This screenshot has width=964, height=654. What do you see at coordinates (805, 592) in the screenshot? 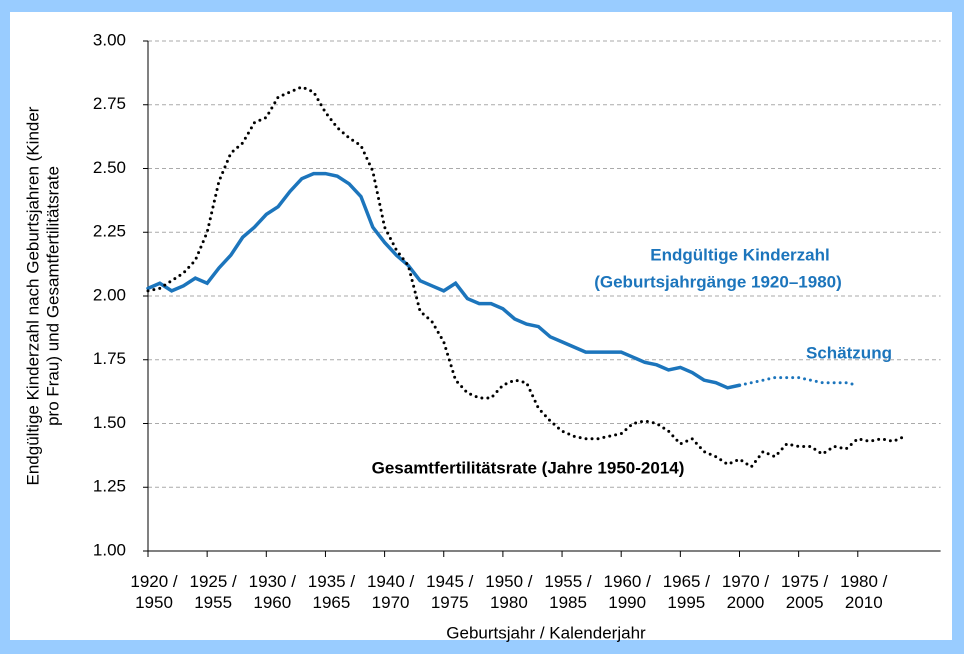
I see `x-tick-label: 1975 / 2005` at bounding box center [805, 592].